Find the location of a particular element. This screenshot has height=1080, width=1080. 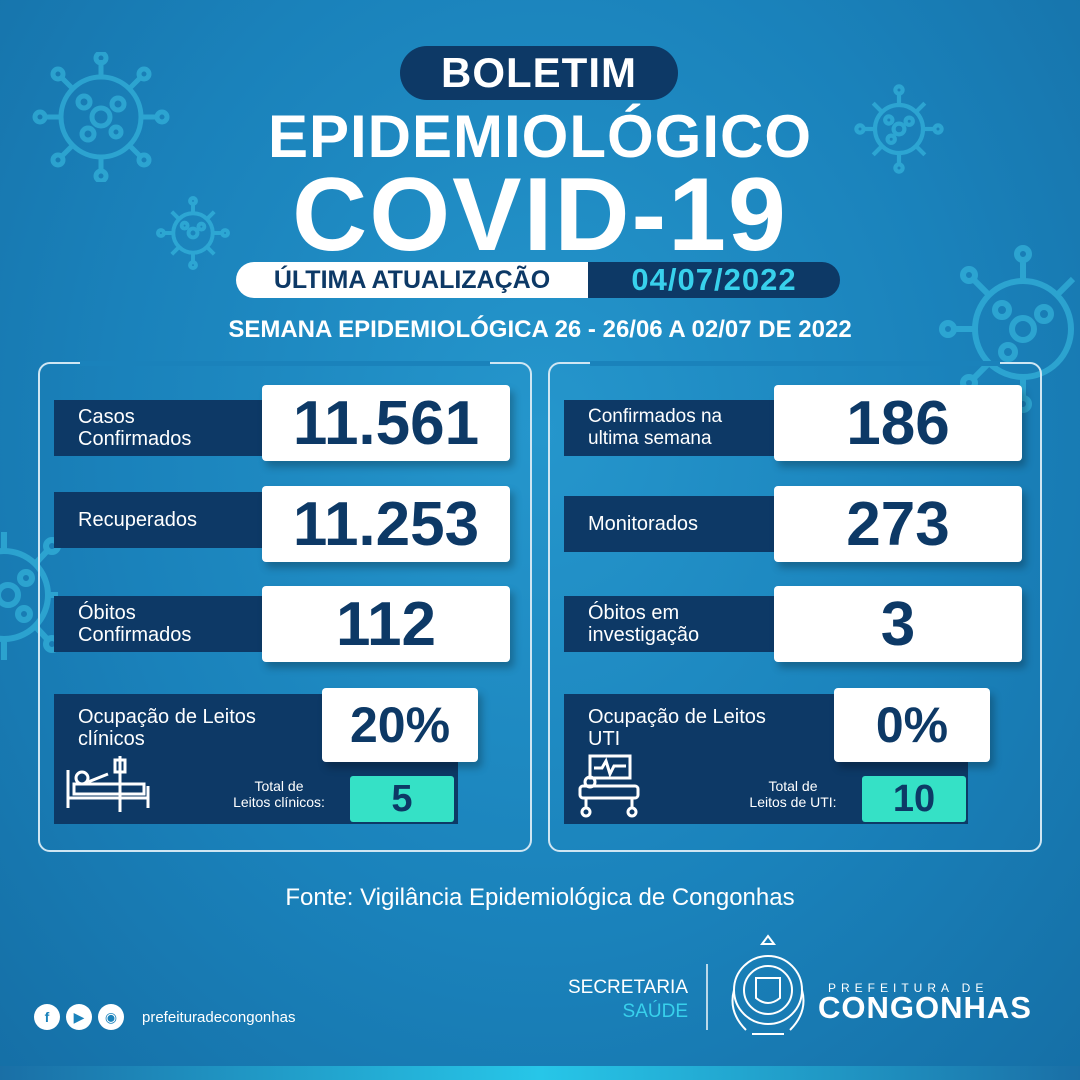

week-confirmed-value: 186 is located at coordinates (898, 423).